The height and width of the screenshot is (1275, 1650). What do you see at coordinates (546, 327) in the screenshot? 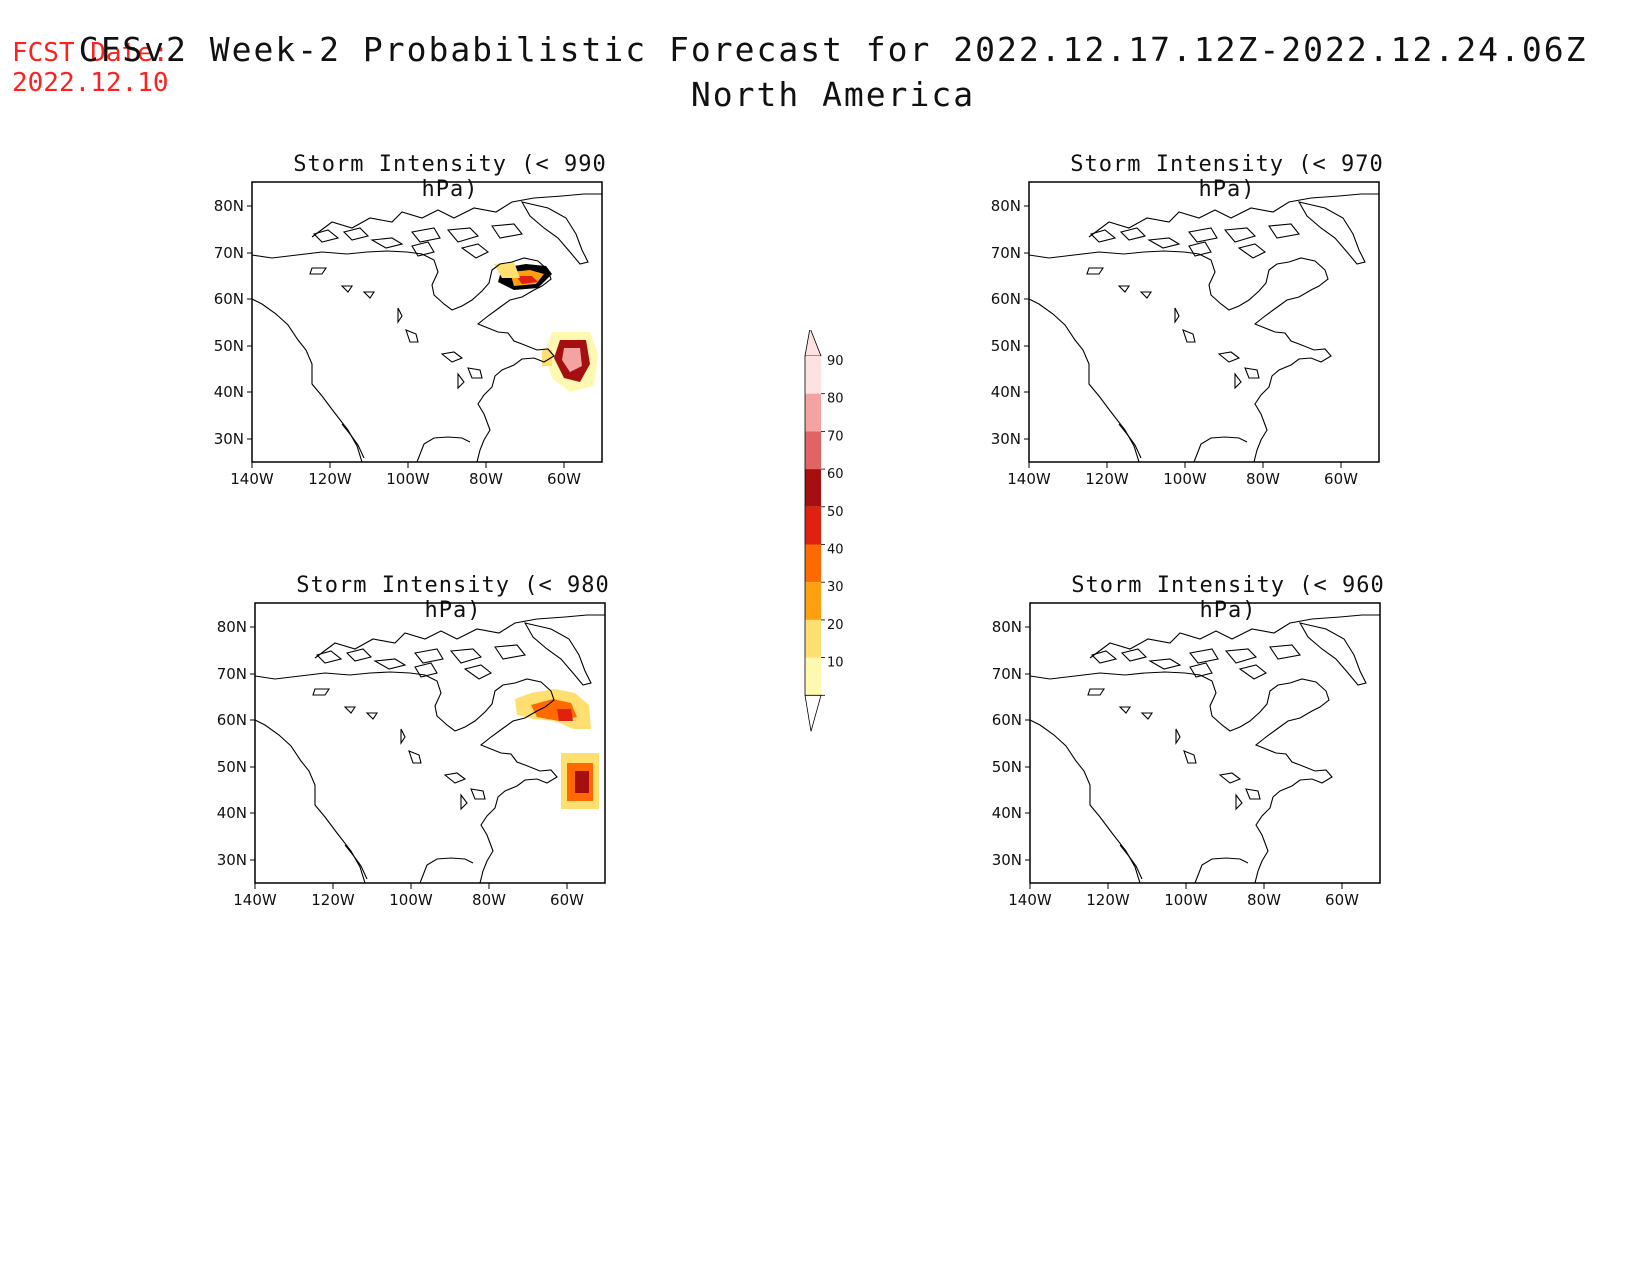
I see `probability-shading` at bounding box center [546, 327].